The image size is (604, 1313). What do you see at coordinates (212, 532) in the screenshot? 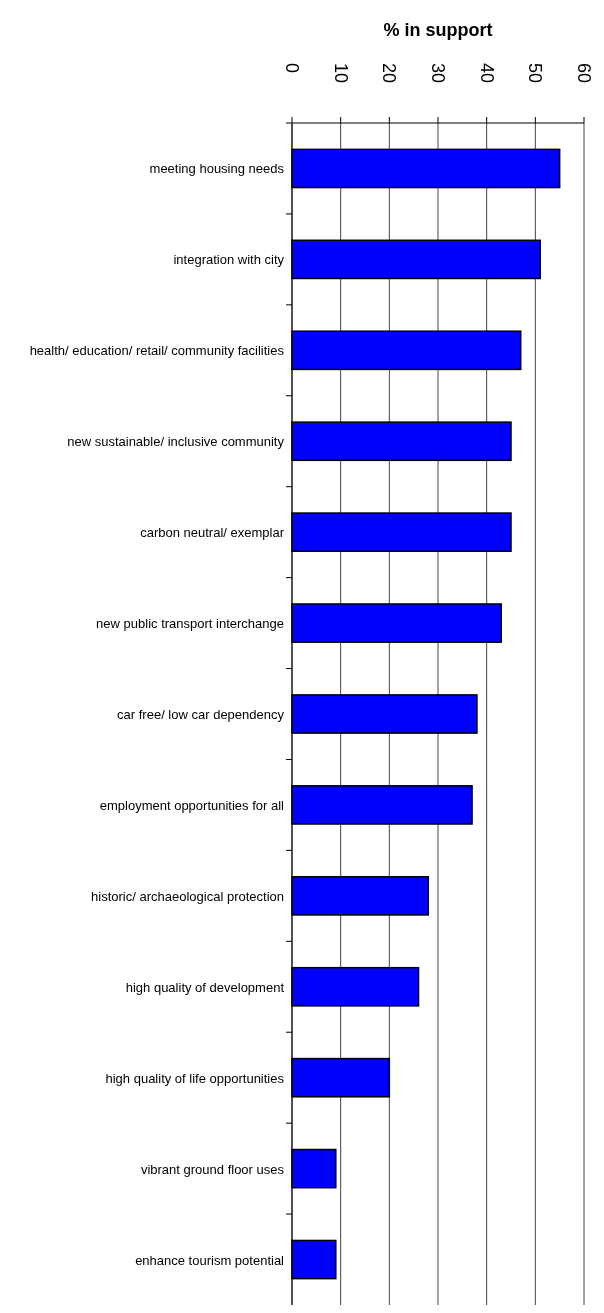
I see `y-tick-label: carbon neutral/ exemplar` at bounding box center [212, 532].